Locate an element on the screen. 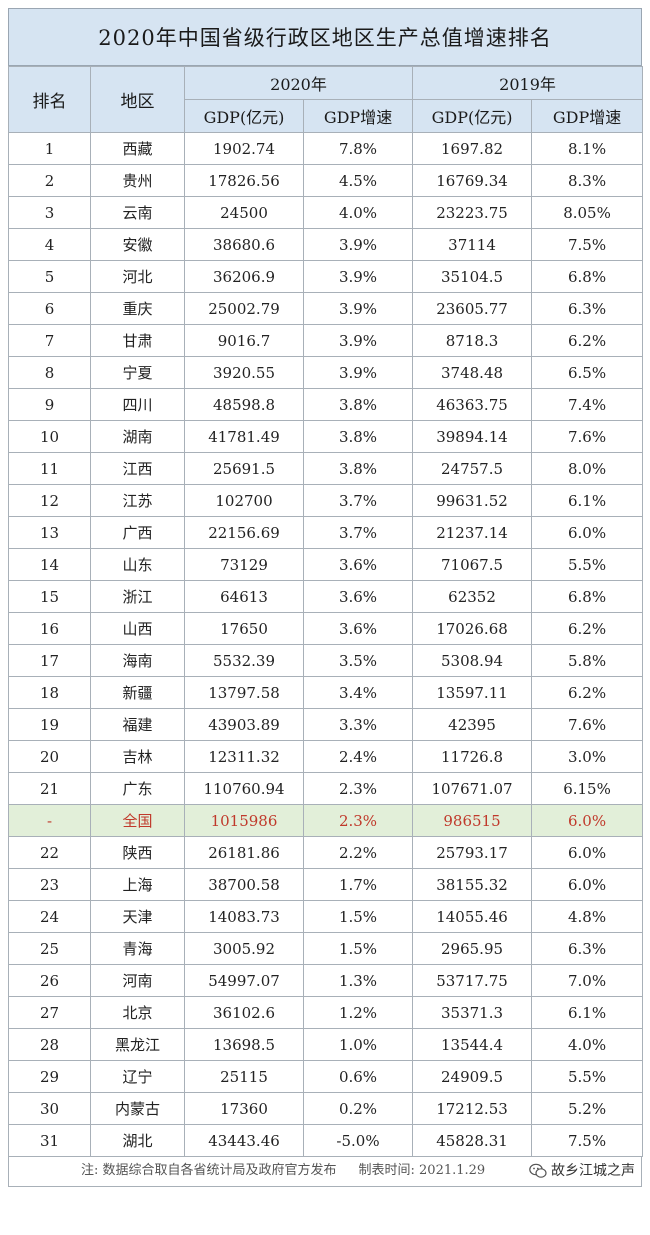 The width and height of the screenshot is (650, 1235). table-row: 14 山东 73129 3.6% 71067.5 5.5% is located at coordinates (326, 564).